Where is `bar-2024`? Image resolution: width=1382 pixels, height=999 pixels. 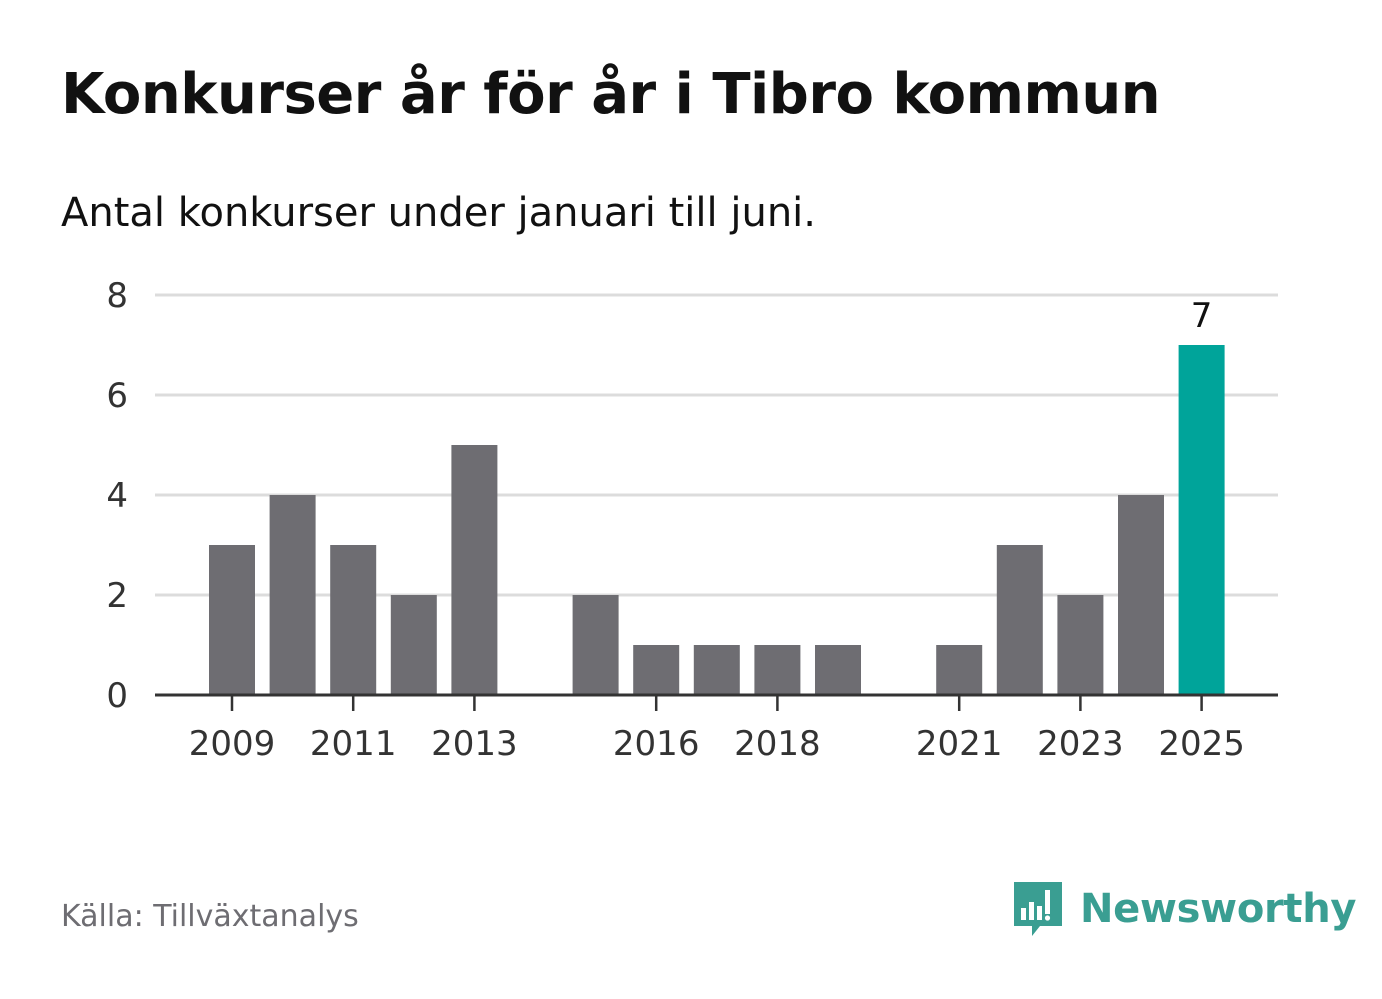 bar-2024 is located at coordinates (1141, 595).